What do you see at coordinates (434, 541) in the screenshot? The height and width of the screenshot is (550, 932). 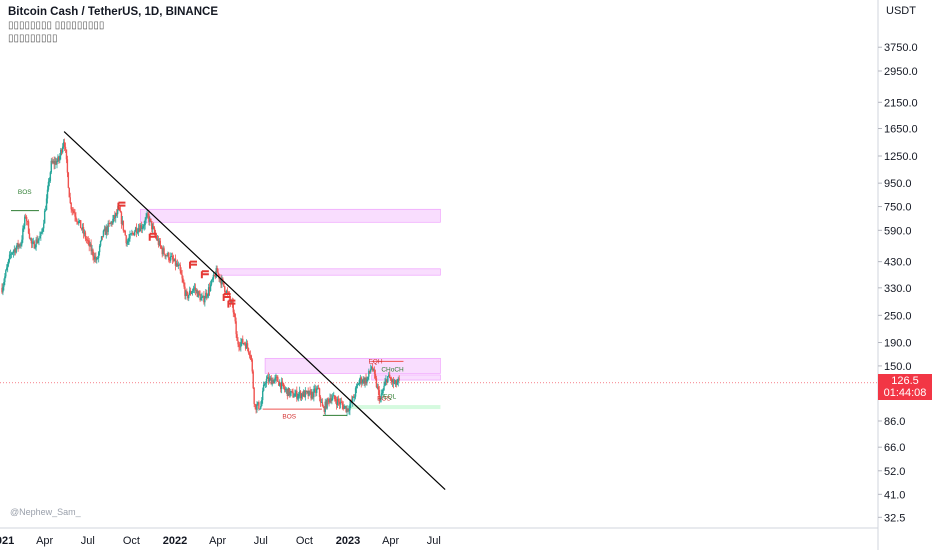 I see `time-tick-label: Jul` at bounding box center [434, 541].